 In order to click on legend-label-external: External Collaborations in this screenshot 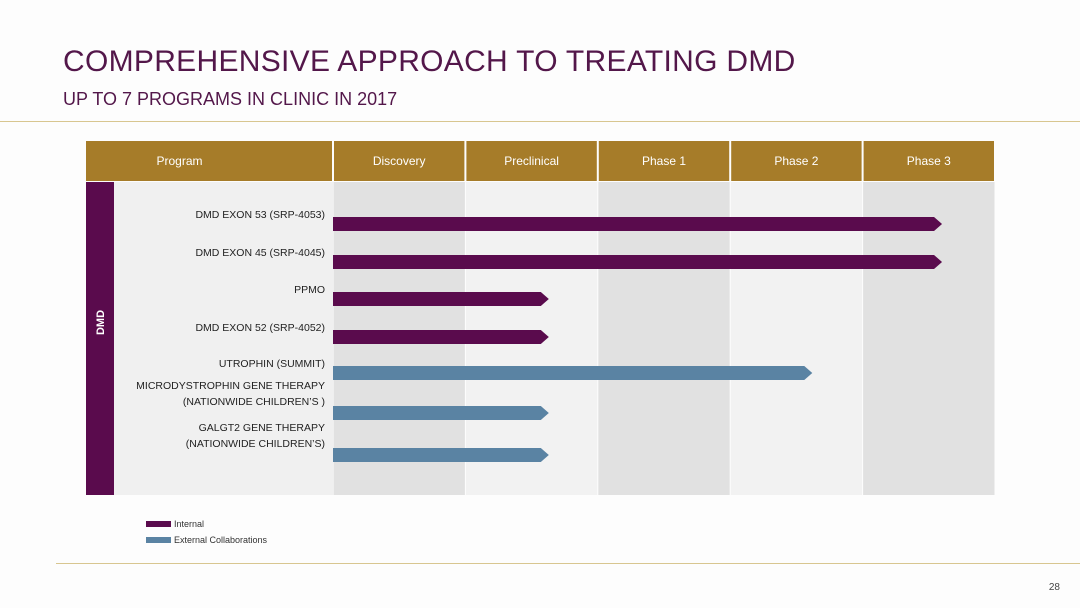, I will do `click(221, 540)`.